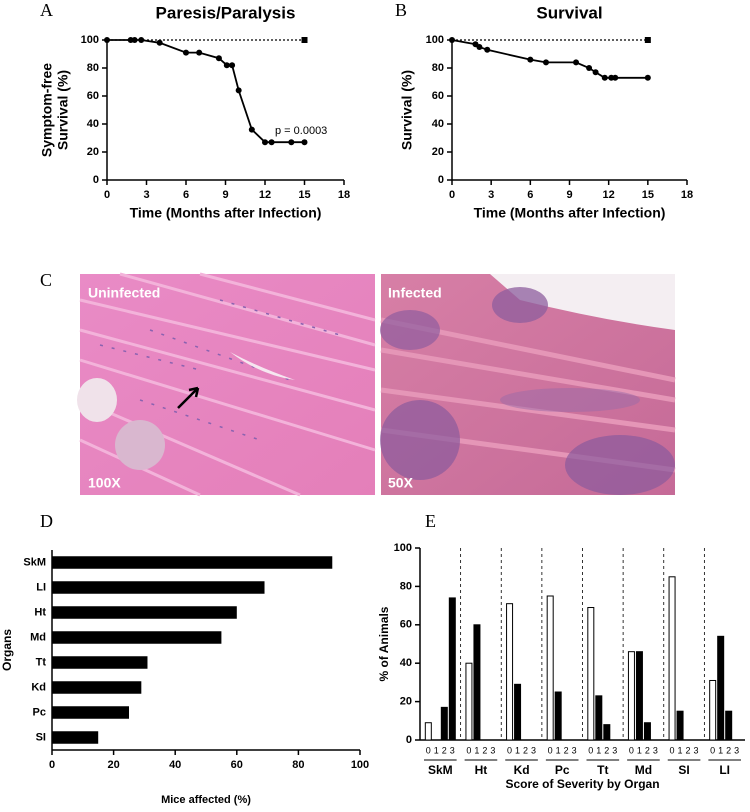 The image size is (750, 812). What do you see at coordinates (440, 770) in the screenshot?
I see `x-tick-label: SkM` at bounding box center [440, 770].